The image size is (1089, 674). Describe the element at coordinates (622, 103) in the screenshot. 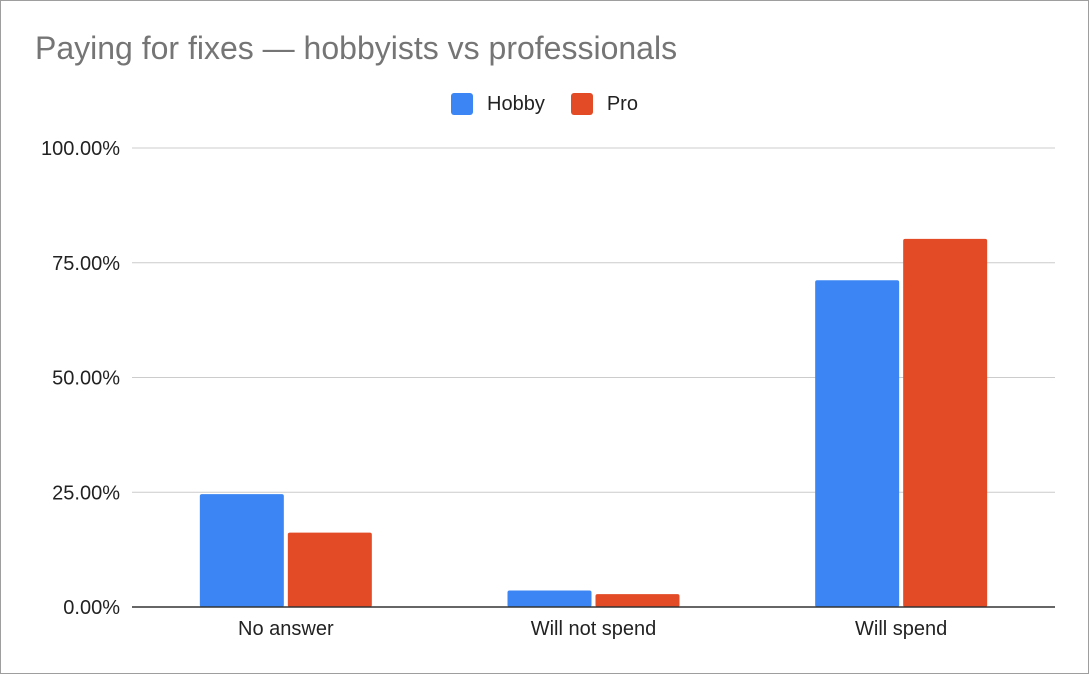

I see `legend-label-pro: Pro` at that location.